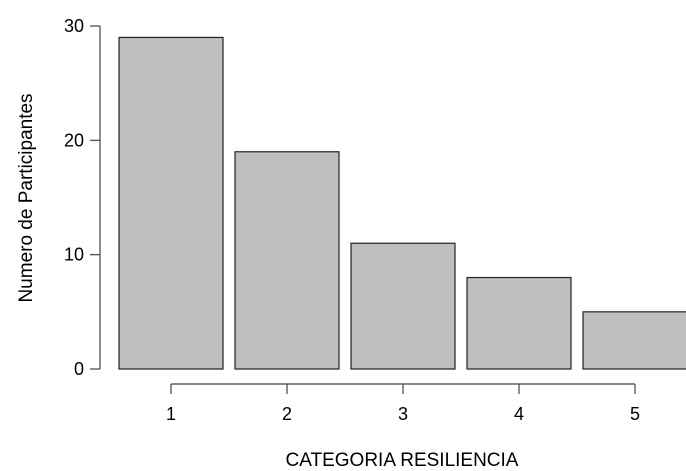  I want to click on x-tick-label: 4, so click(519, 414).